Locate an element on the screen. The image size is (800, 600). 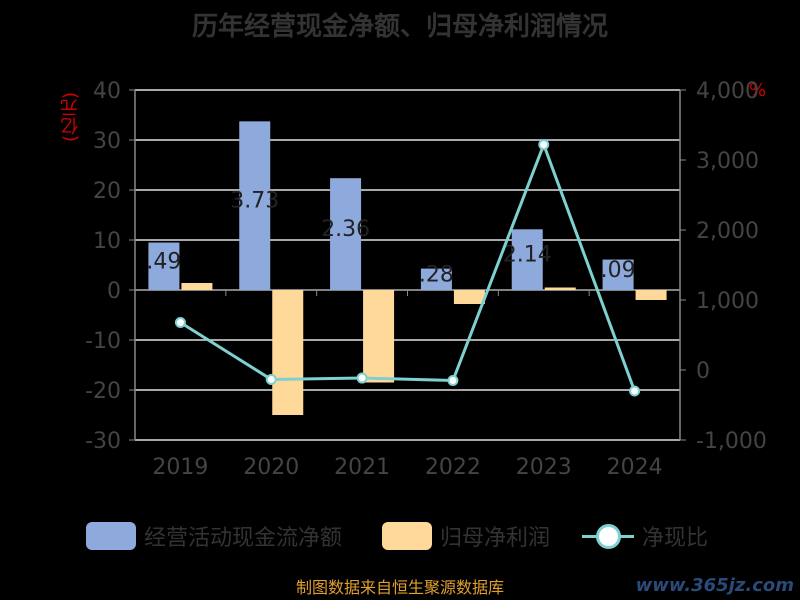
y-left-tick-label: 40 is located at coordinates (107, 91).